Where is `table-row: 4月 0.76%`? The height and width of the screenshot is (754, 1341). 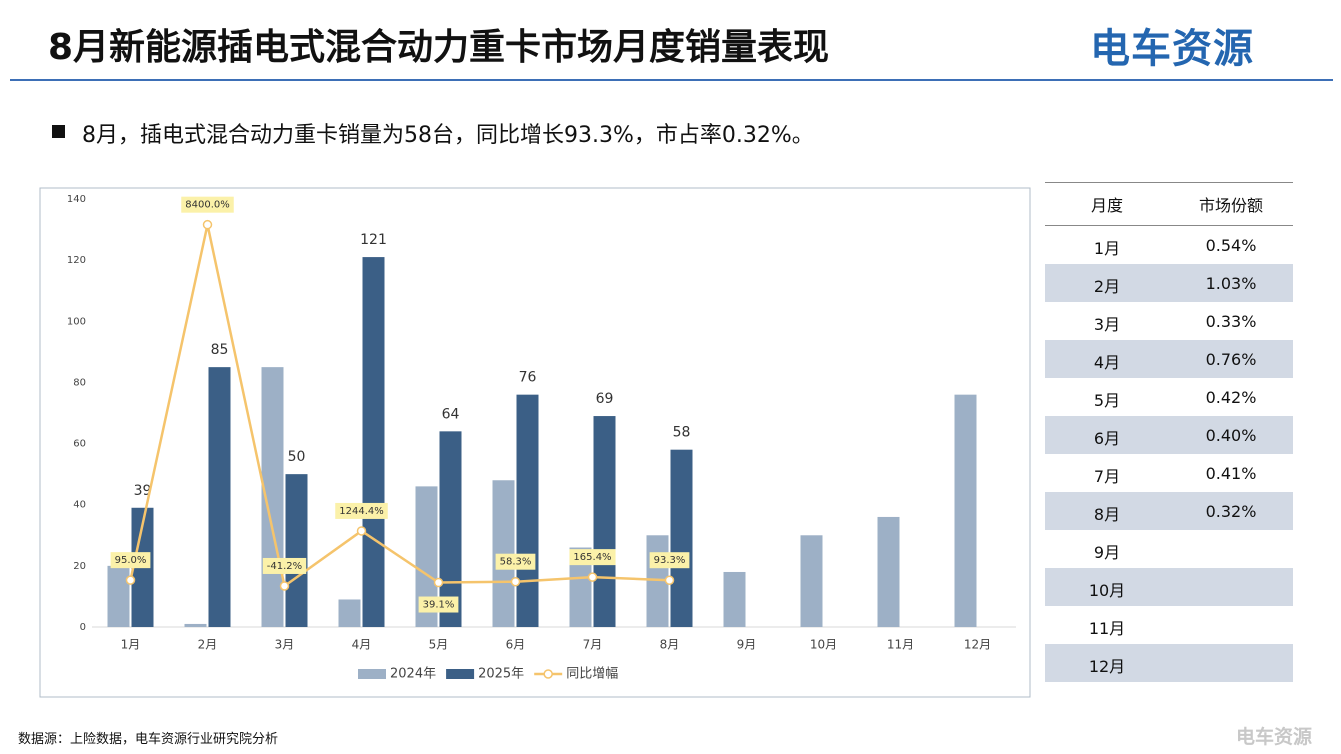 table-row: 4月 0.76% is located at coordinates (1169, 359).